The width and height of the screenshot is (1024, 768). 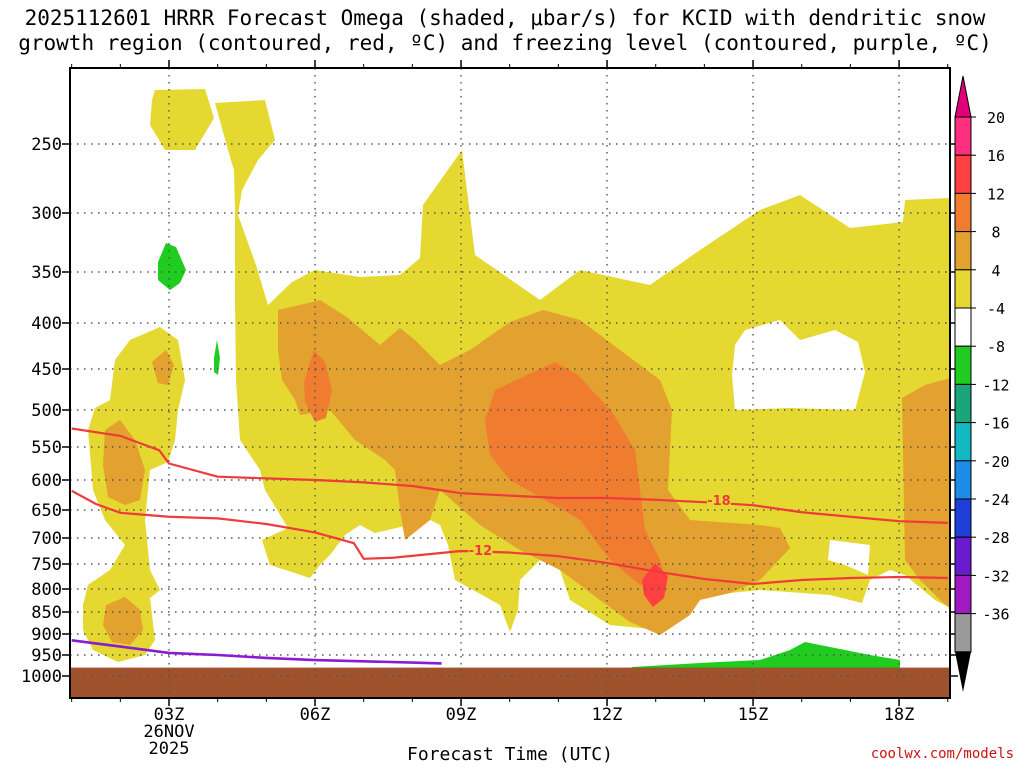 What do you see at coordinates (926, 493) in the screenshot?
I see `omega-8-12-right` at bounding box center [926, 493].